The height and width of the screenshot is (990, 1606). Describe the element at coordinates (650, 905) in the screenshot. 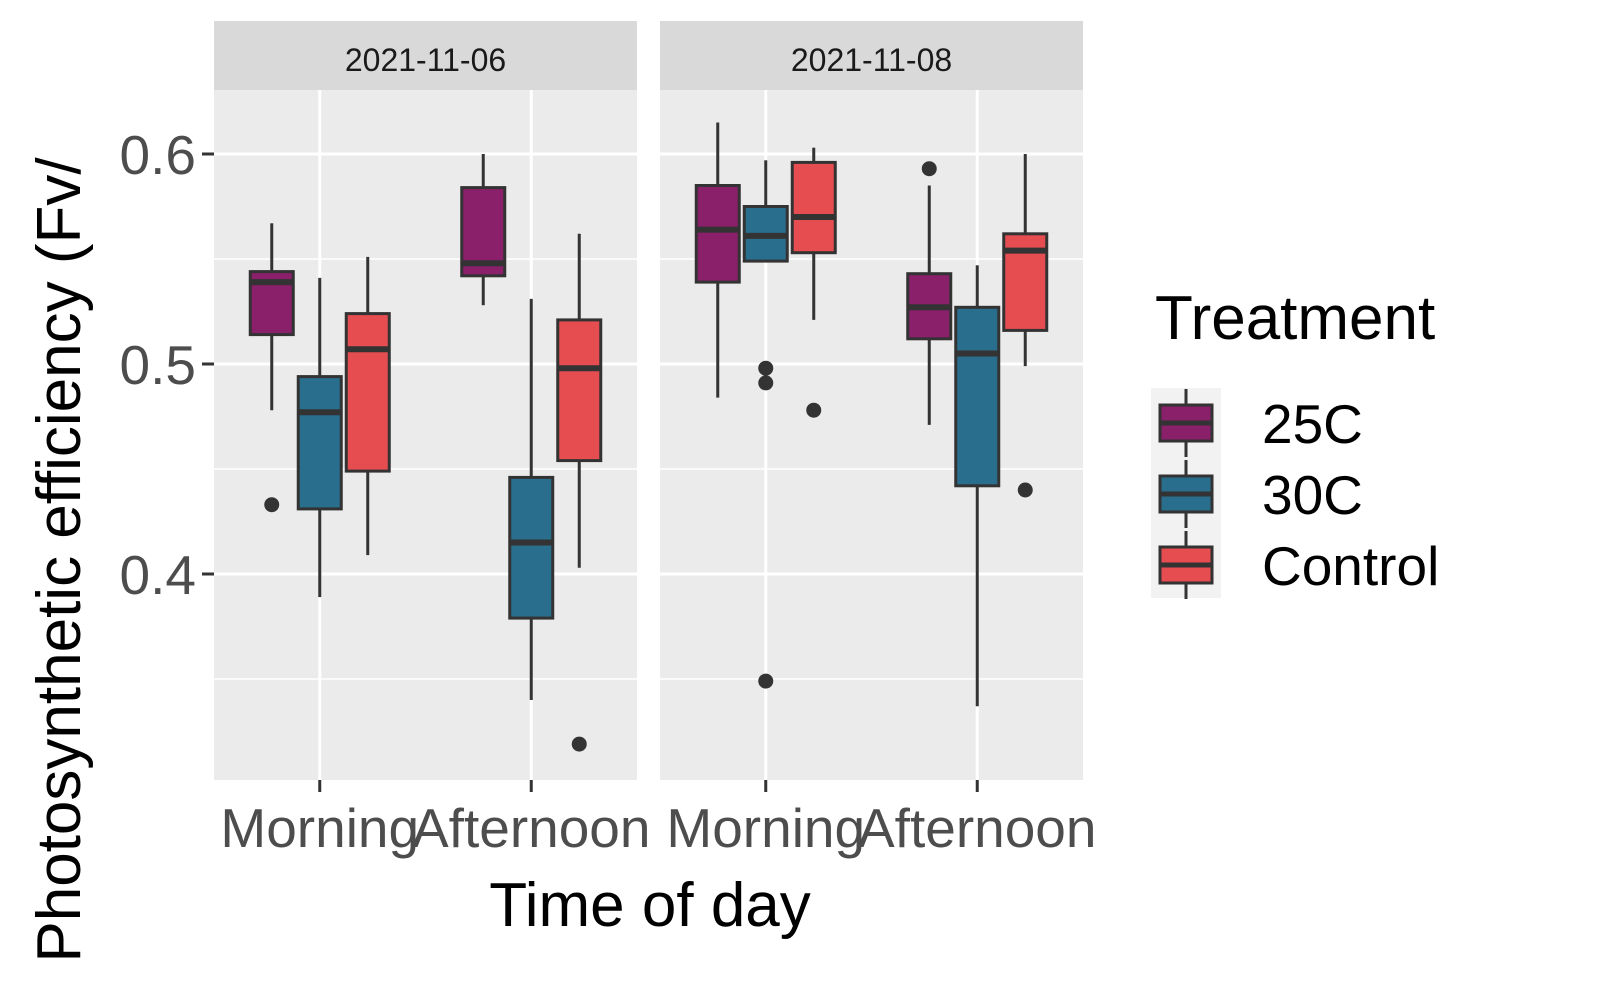

I see `x-axis-label: Time of day` at that location.